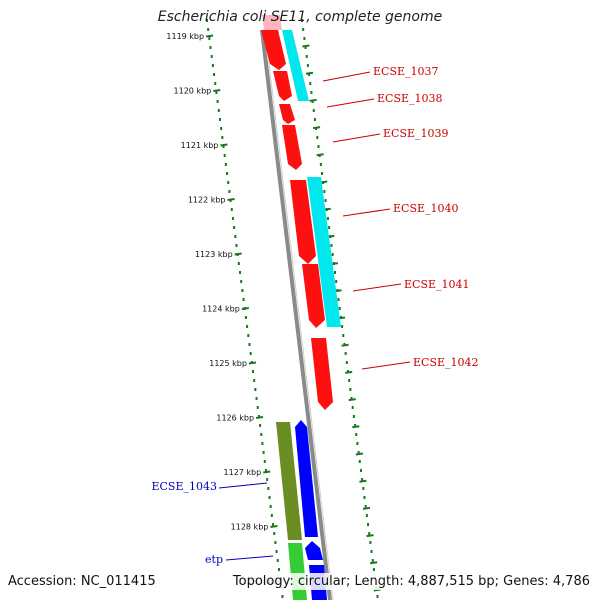  I want to click on gene-label-ecse-1038: ECSE_1038, so click(410, 98).